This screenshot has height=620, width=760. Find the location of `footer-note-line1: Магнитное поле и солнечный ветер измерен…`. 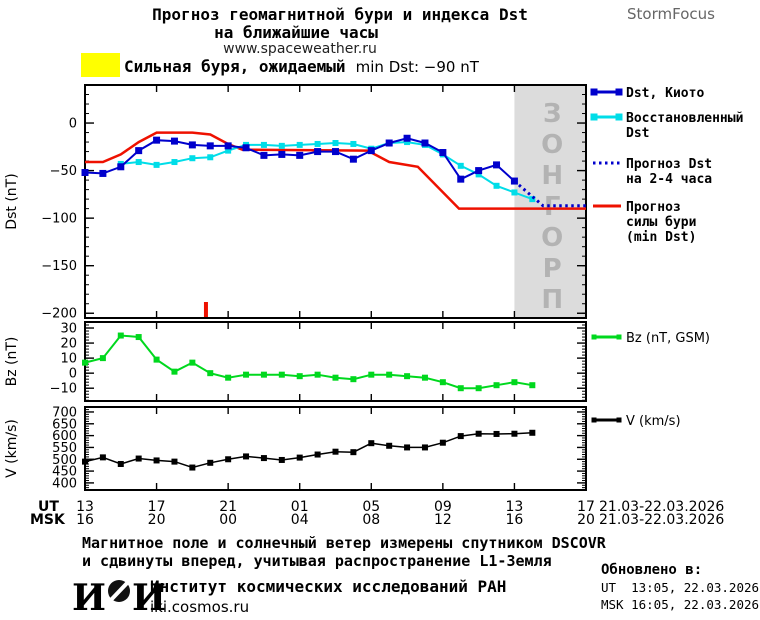

footer-note-line1: Магнитное поле и солнечный ветер измерен… is located at coordinates (344, 543).